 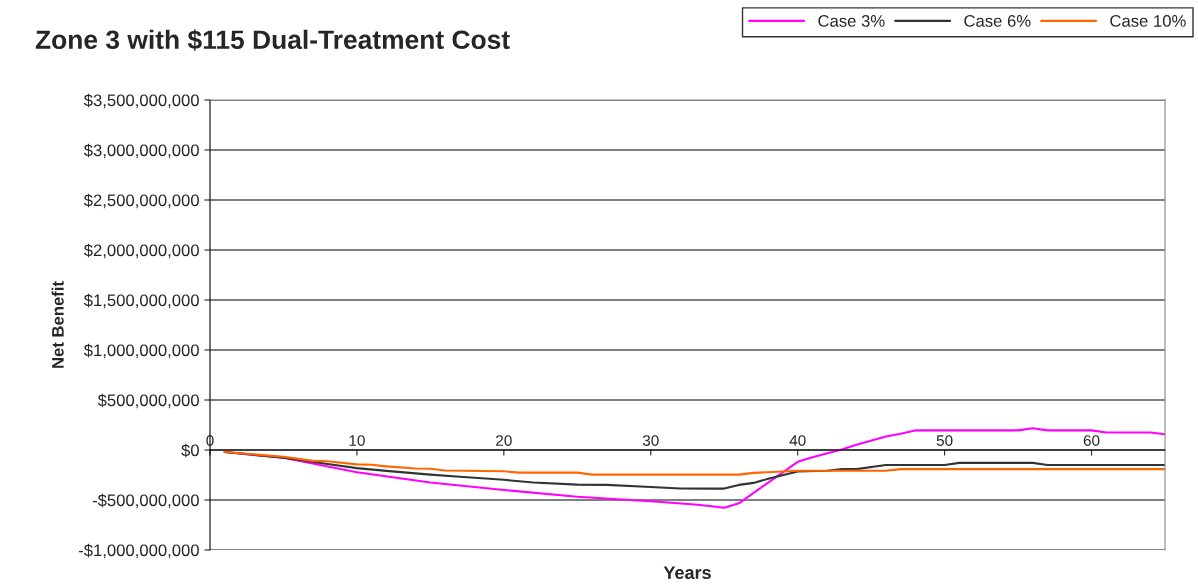 I want to click on chart-title: Zone 3 with $115 Dual-Treatment Cost, so click(x=272, y=40).